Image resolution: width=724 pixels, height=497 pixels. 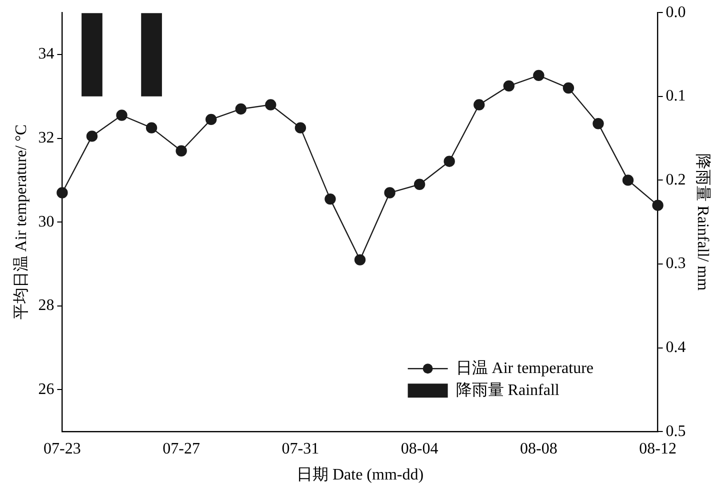 What do you see at coordinates (539, 449) in the screenshot?
I see `x-tick-label: 08-08` at bounding box center [539, 449].